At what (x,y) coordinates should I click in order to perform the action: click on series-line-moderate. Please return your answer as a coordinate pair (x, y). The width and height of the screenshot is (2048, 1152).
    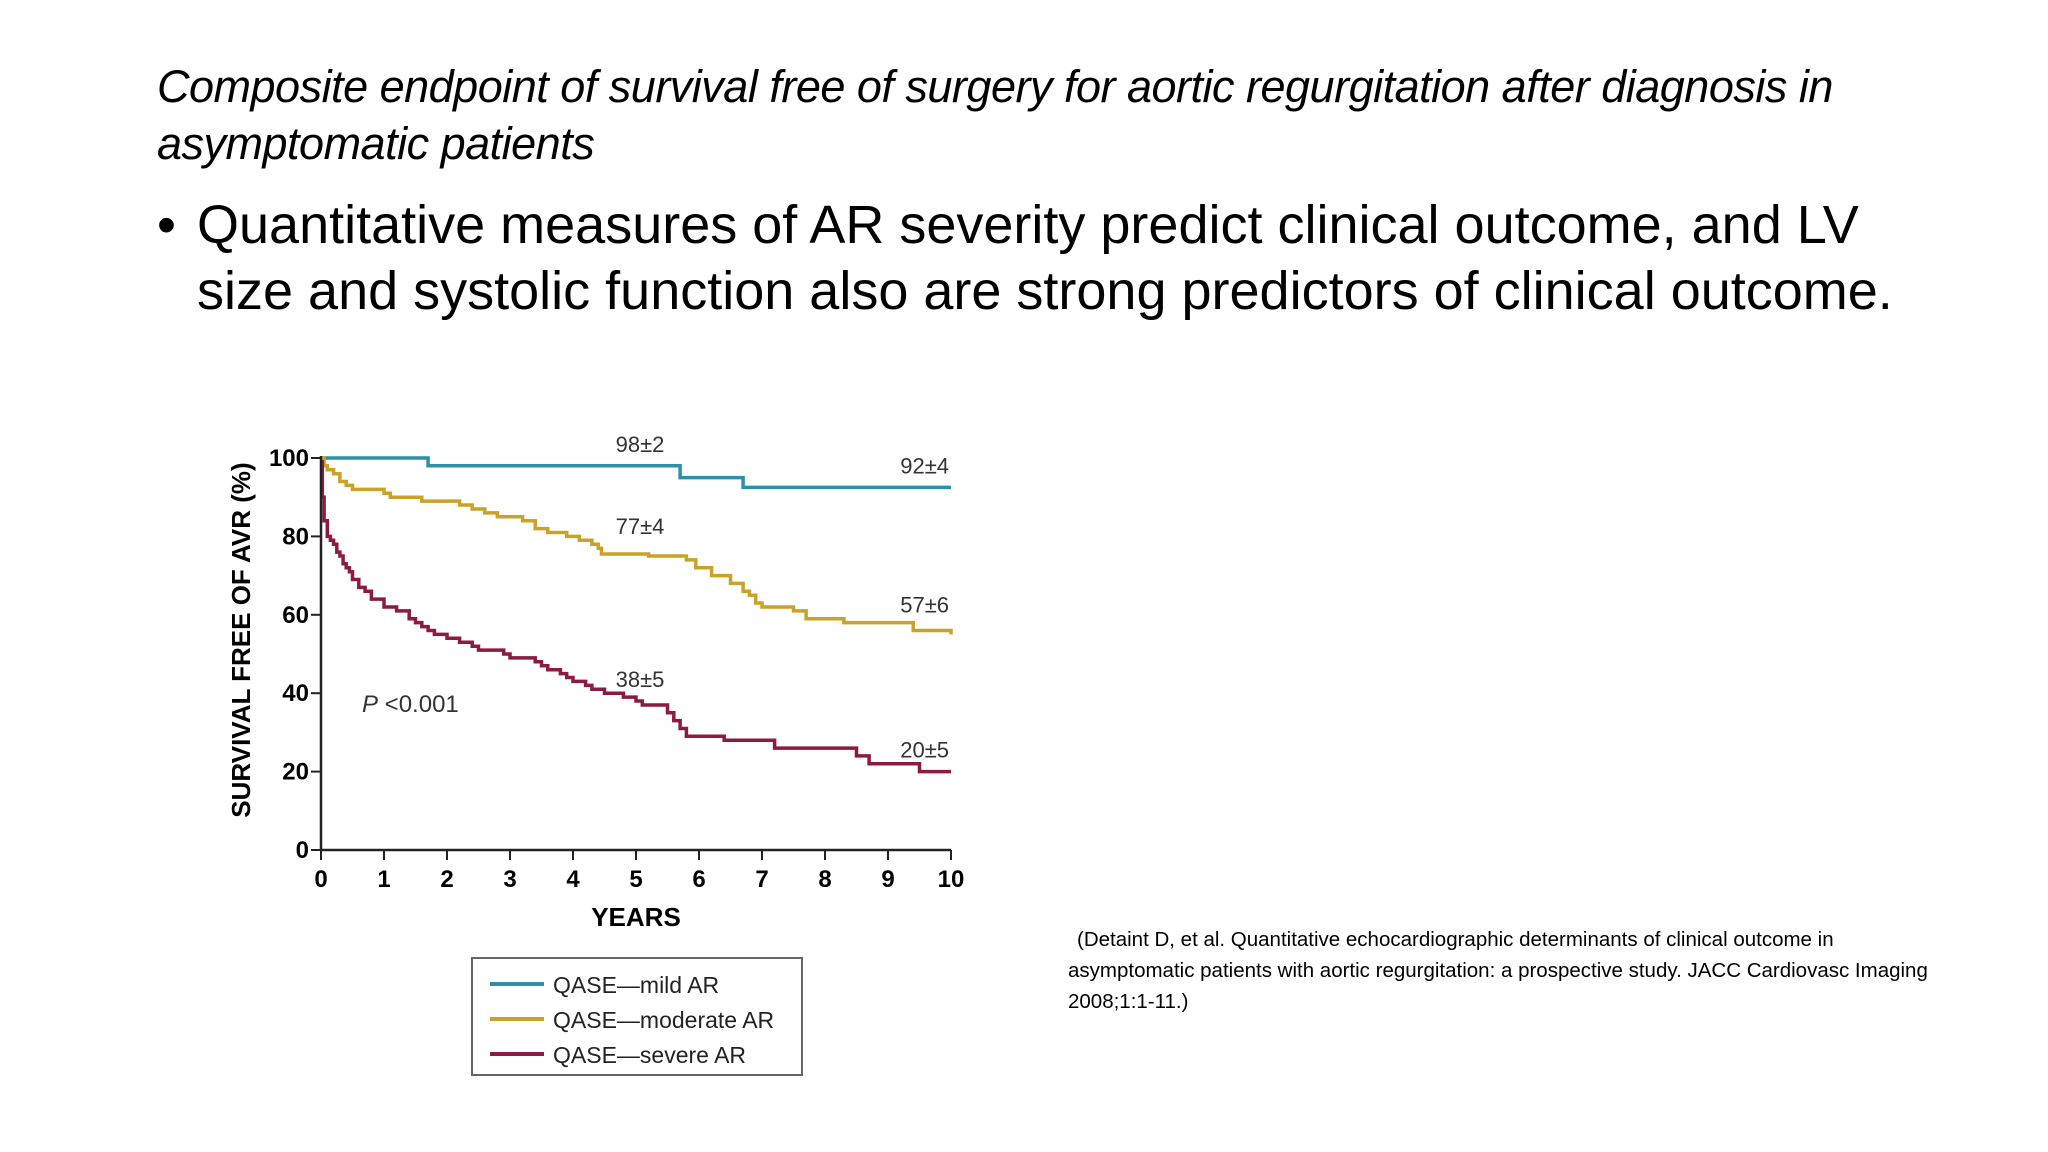
    Looking at the image, I should click on (637, 545).